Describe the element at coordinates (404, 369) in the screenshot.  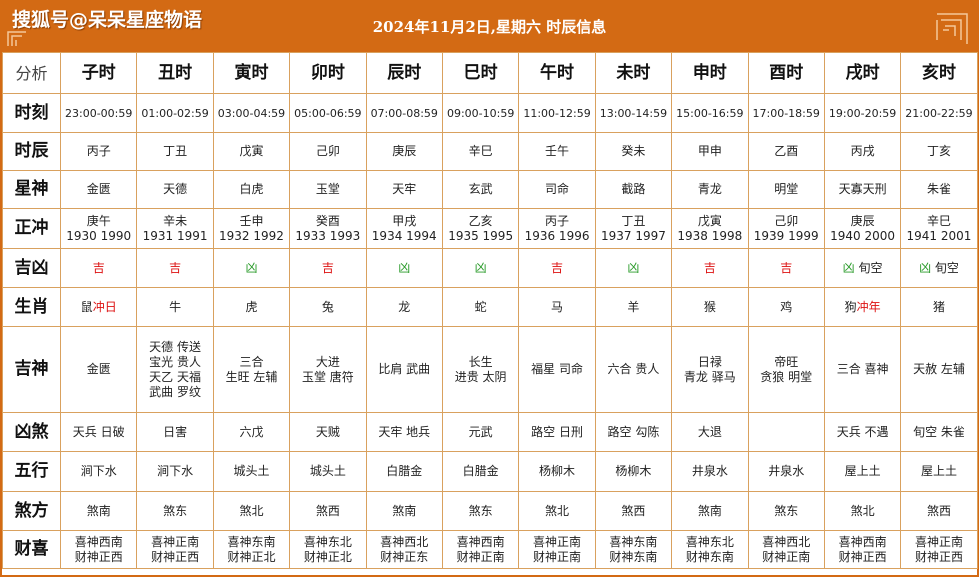
I see `cell-jishen: 比肩 武曲` at that location.